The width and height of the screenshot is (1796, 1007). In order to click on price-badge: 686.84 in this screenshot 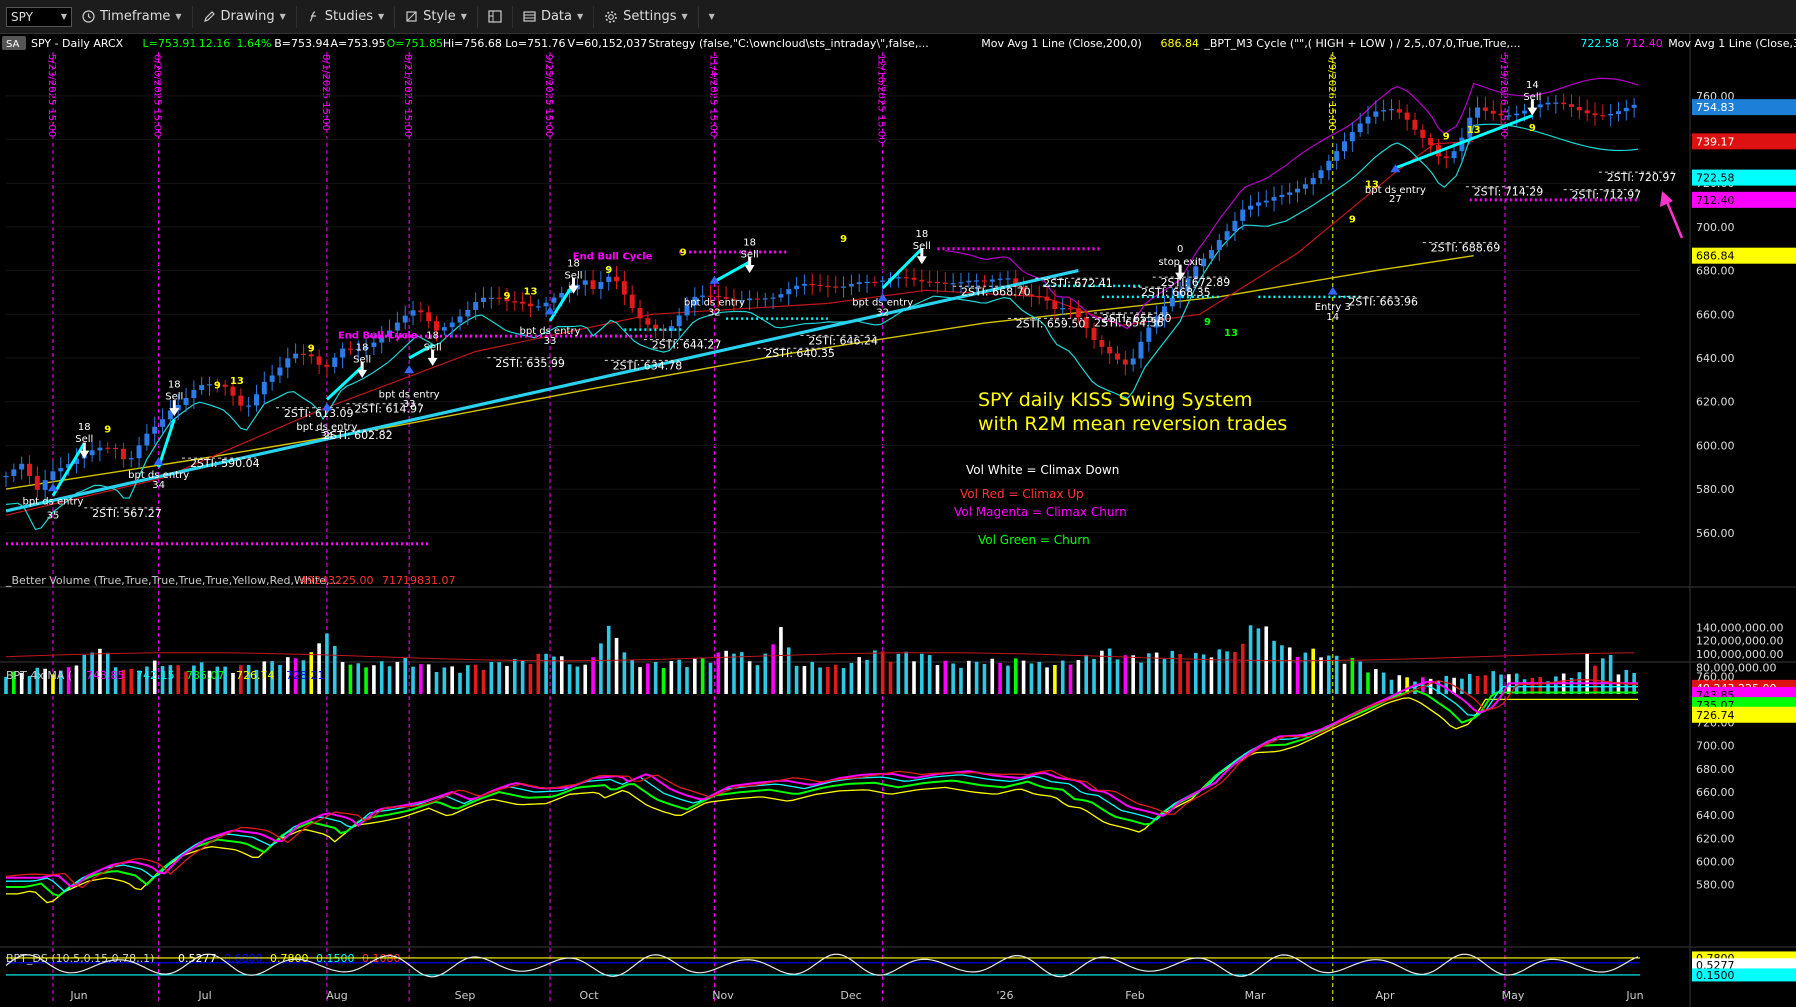, I will do `click(1715, 256)`.